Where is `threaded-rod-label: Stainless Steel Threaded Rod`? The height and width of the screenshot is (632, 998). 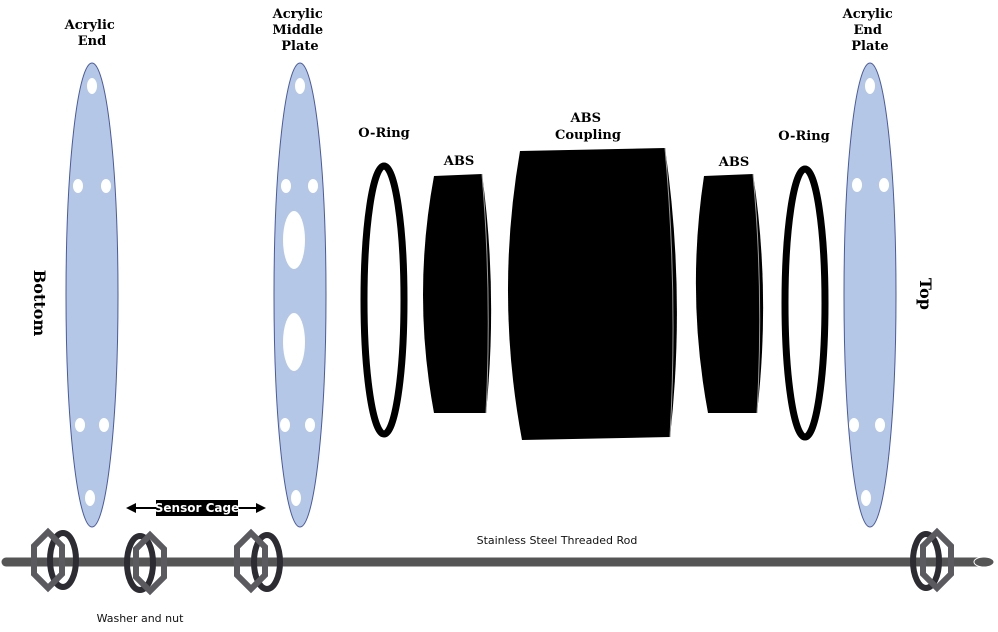
threaded-rod-label: Stainless Steel Threaded Rod is located at coordinates (557, 540).